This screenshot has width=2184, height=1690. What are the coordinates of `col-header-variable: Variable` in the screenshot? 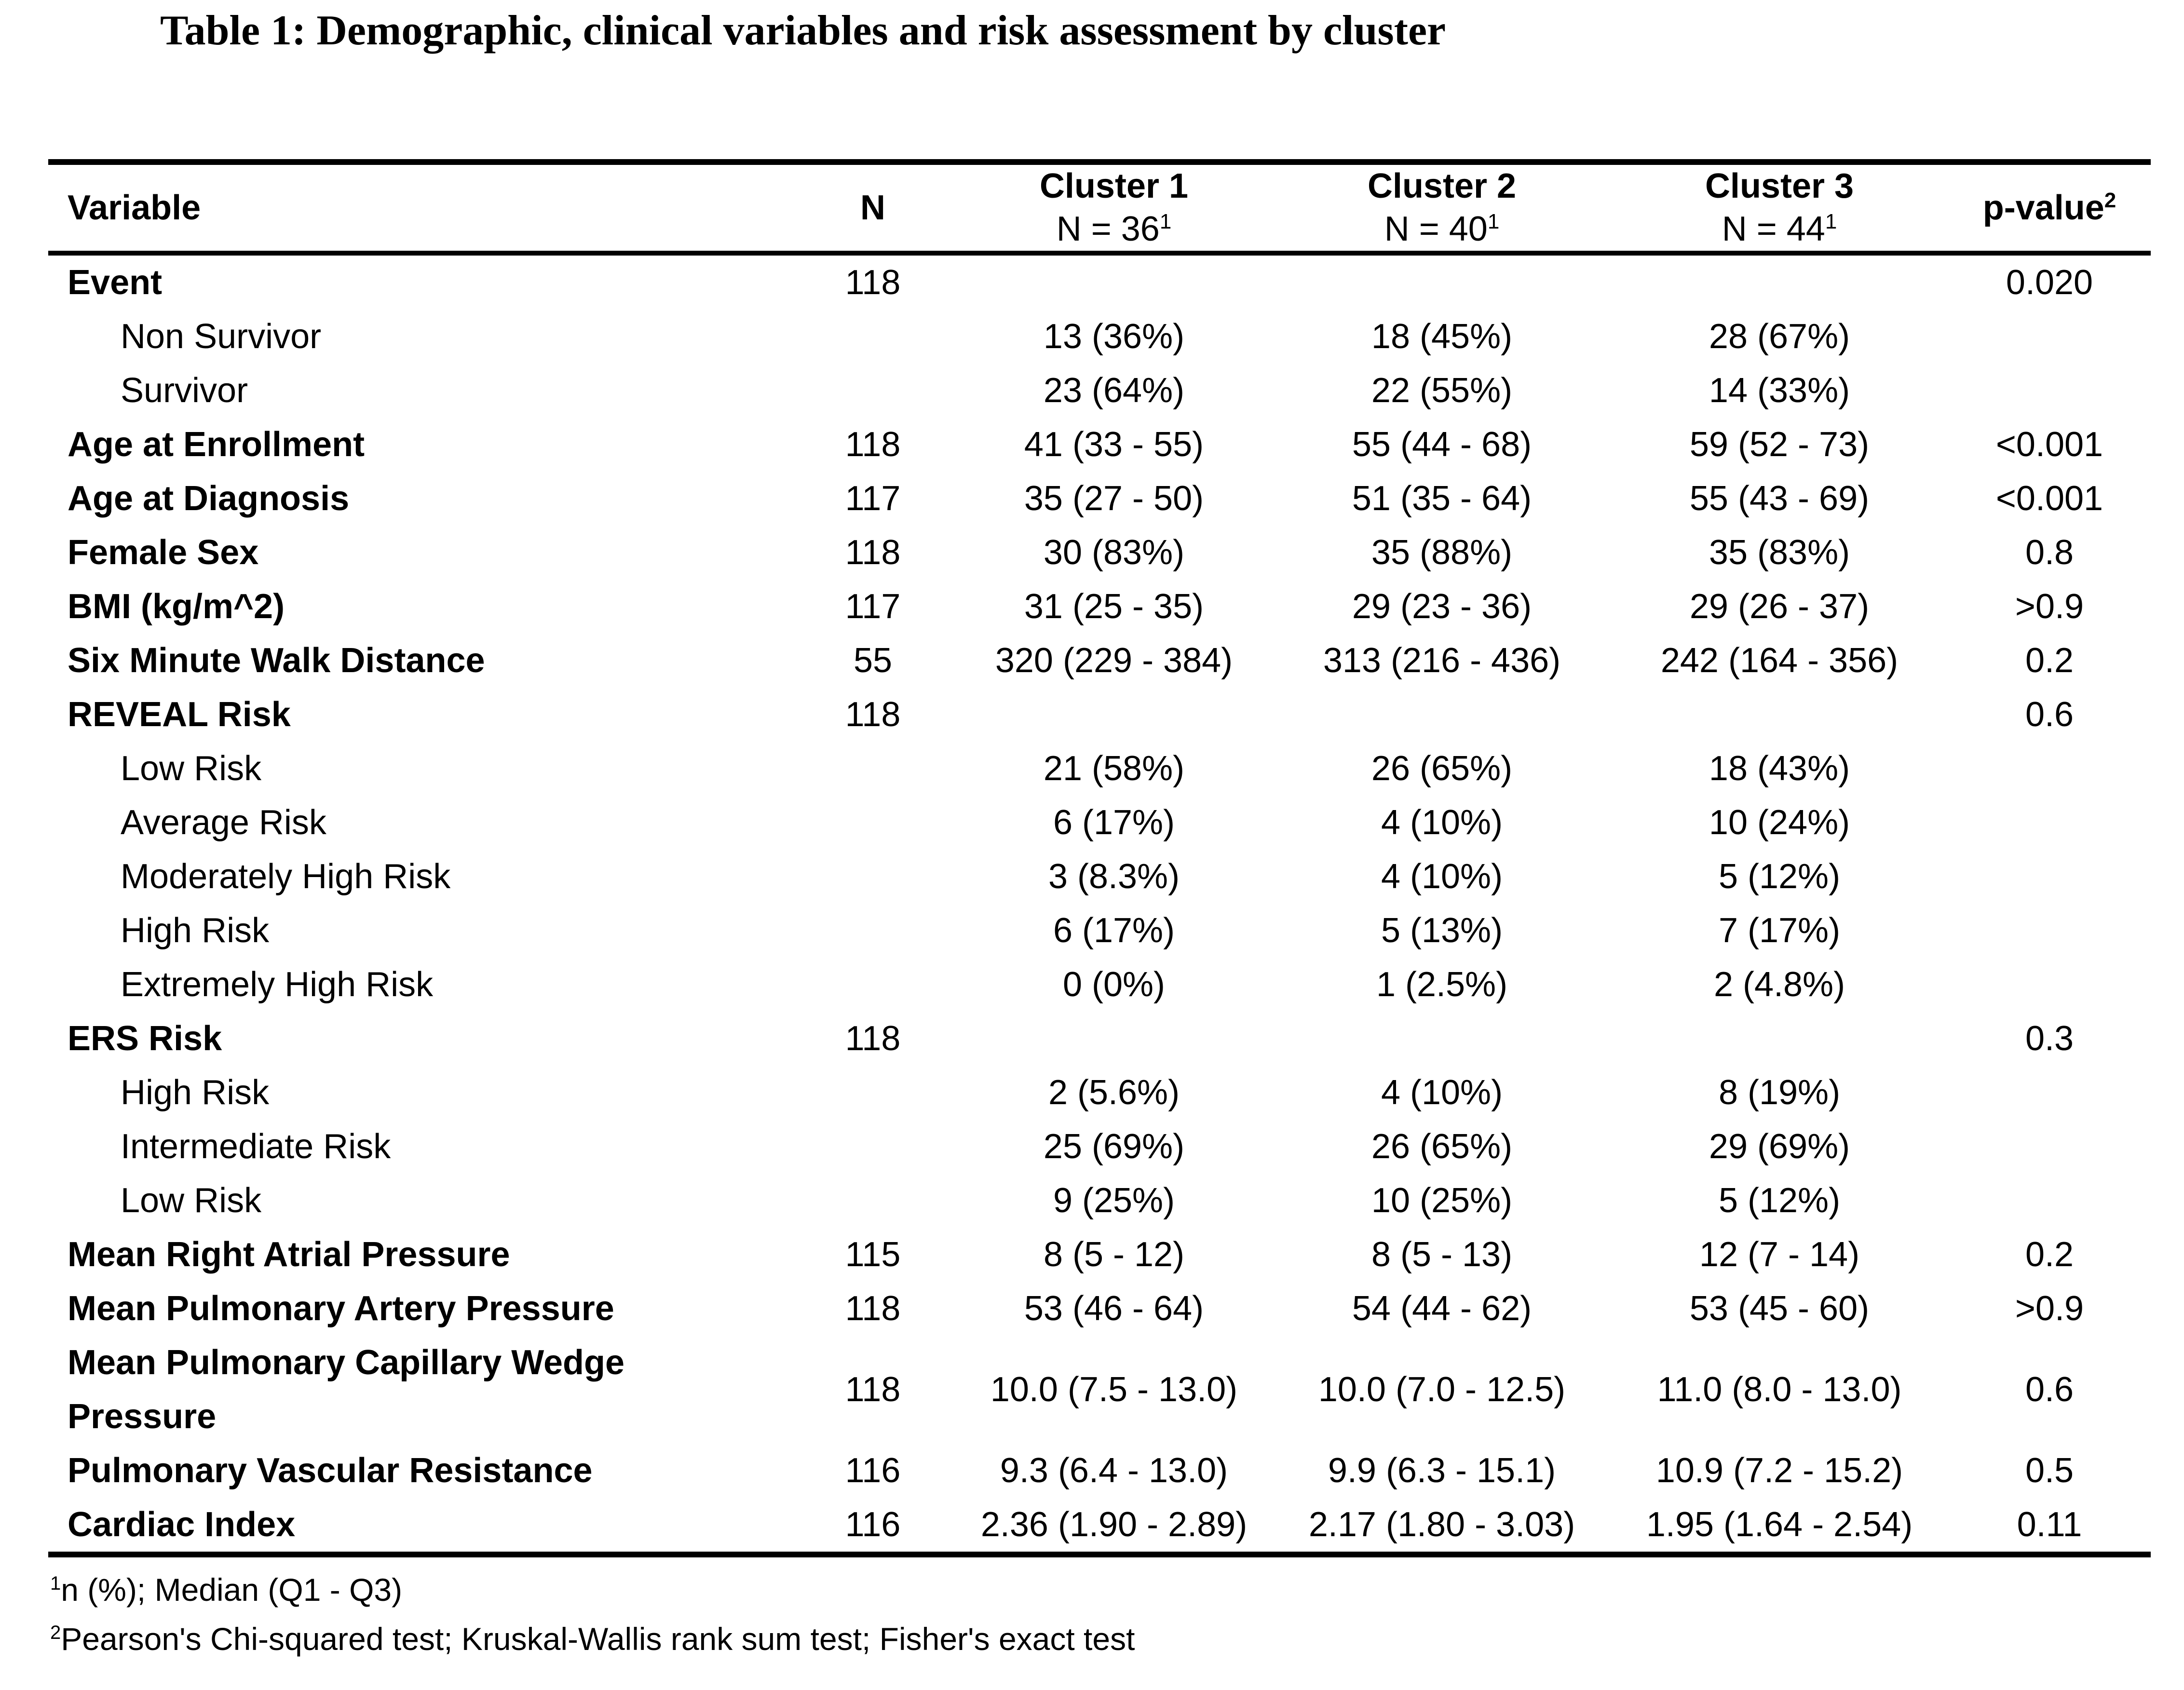 It's located at (419, 209).